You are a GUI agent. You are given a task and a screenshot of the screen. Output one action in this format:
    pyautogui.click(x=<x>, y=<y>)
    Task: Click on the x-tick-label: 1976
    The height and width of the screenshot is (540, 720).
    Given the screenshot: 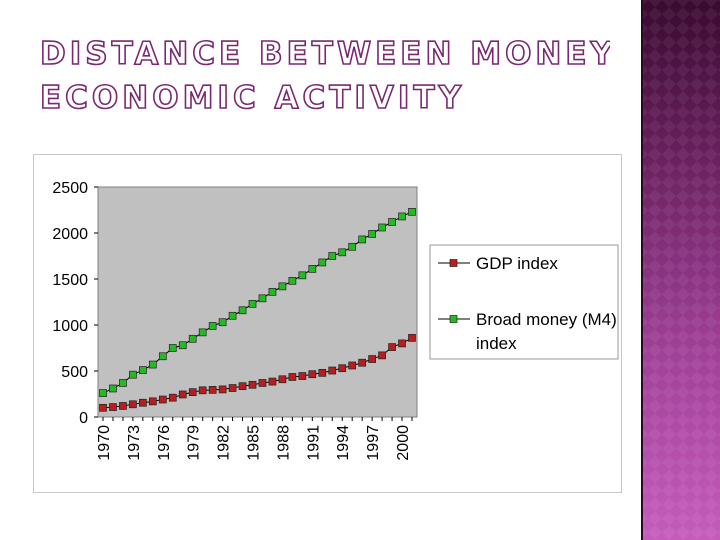 What is the action you would take?
    pyautogui.click(x=164, y=443)
    